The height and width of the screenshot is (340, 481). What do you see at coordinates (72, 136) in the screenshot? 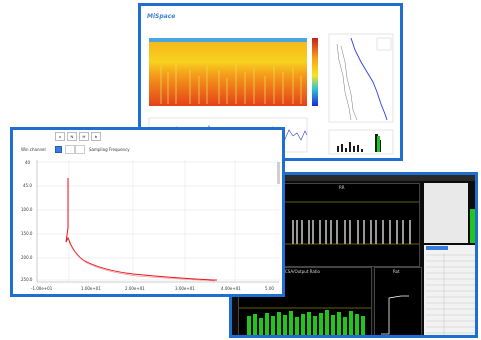
I see `tab-2: N` at bounding box center [72, 136].